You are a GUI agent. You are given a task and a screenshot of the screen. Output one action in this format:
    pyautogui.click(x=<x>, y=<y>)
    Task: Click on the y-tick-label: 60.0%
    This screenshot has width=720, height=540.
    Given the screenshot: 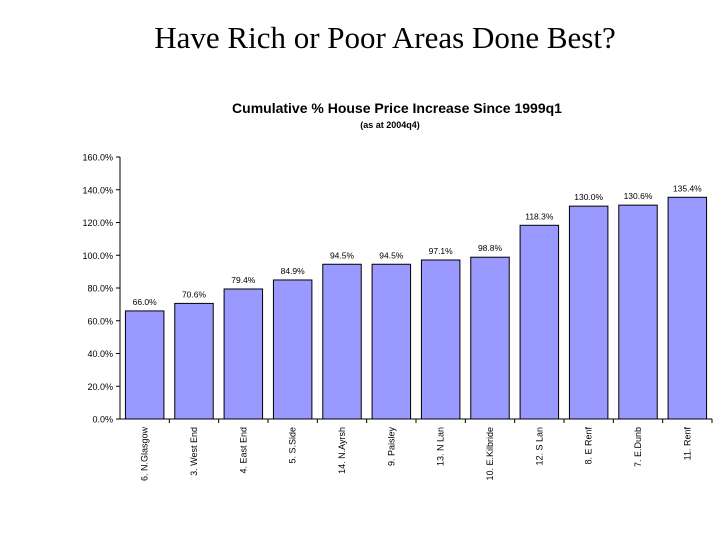 What is the action you would take?
    pyautogui.click(x=100, y=321)
    